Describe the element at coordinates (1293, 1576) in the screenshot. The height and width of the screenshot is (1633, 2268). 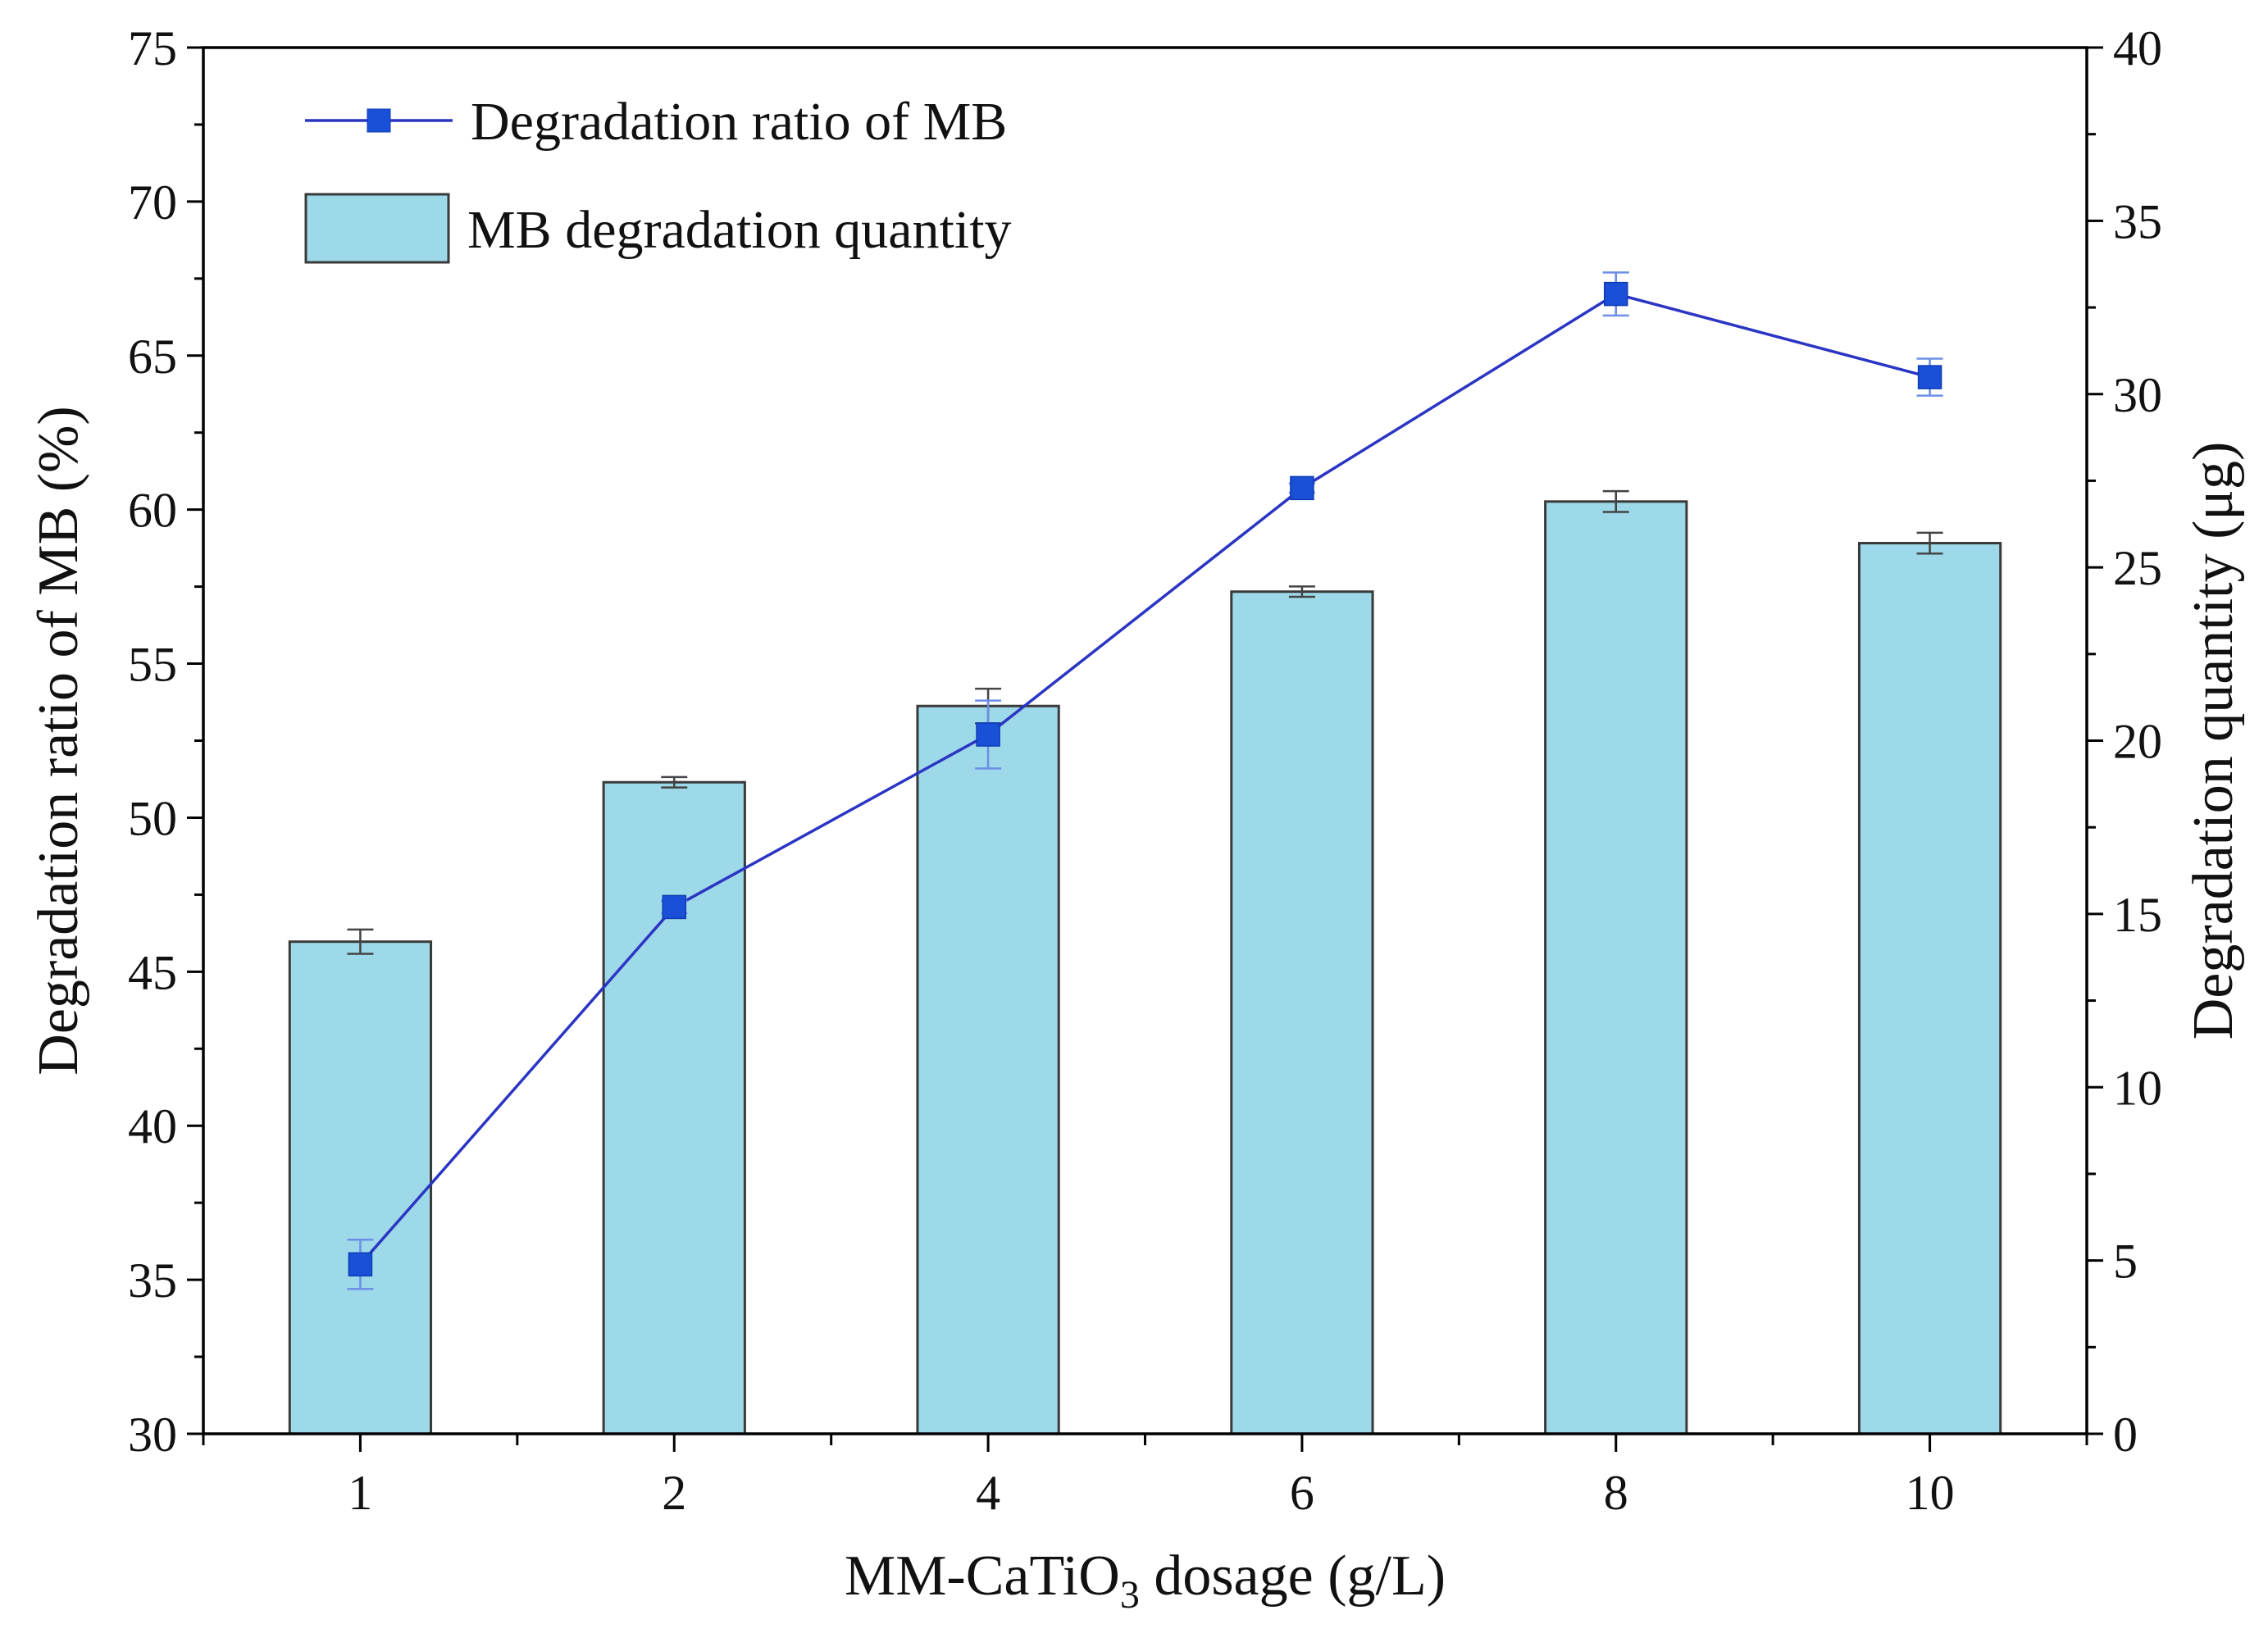
I see `x-axis-label-suffix: dosage (g/L)` at that location.